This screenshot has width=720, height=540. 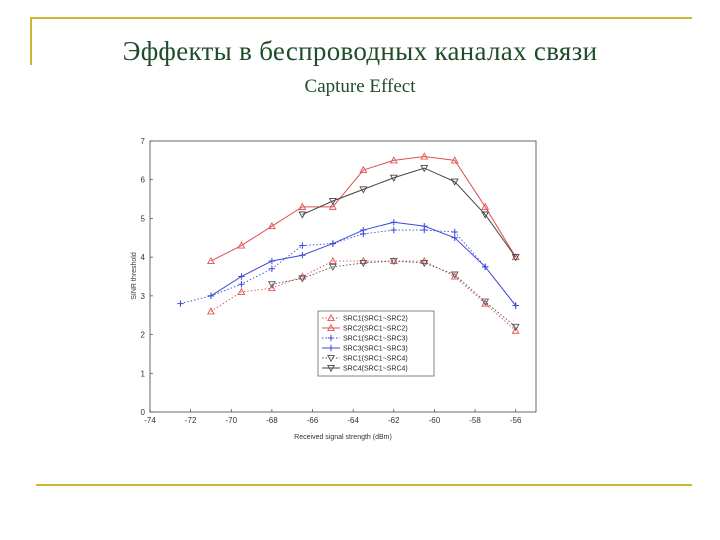 I want to click on legend-item: SRC3(SRC1~SRC3), so click(x=365, y=348).